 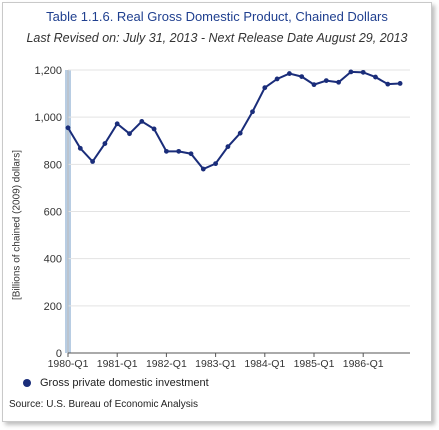 What do you see at coordinates (53, 165) in the screenshot?
I see `y-tick-label: 800` at bounding box center [53, 165].